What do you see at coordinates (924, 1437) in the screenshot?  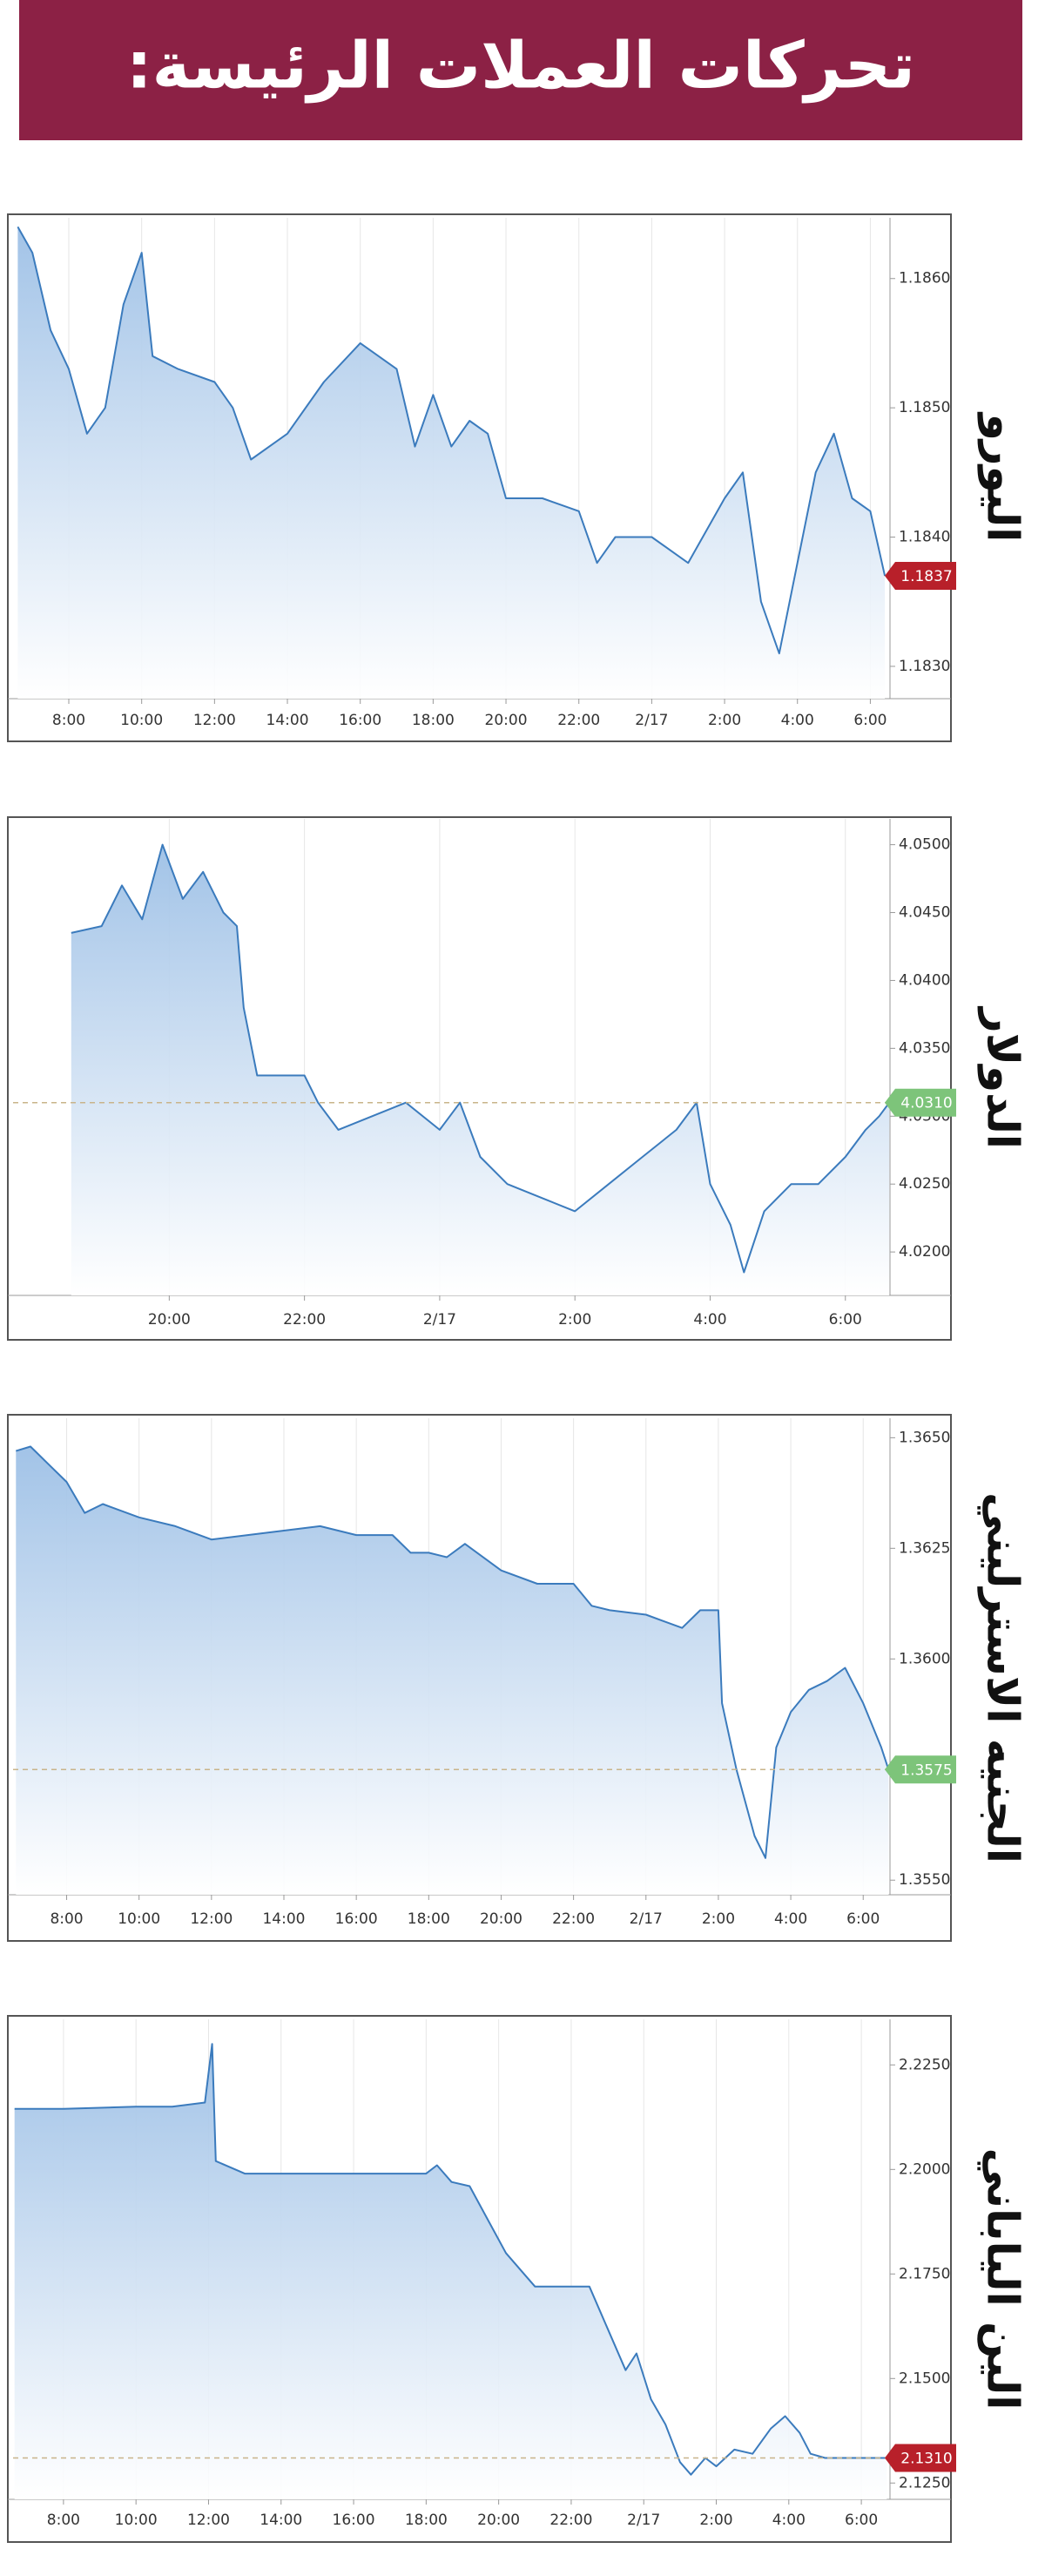 I see `y-tick-label: 1.3650` at bounding box center [924, 1437].